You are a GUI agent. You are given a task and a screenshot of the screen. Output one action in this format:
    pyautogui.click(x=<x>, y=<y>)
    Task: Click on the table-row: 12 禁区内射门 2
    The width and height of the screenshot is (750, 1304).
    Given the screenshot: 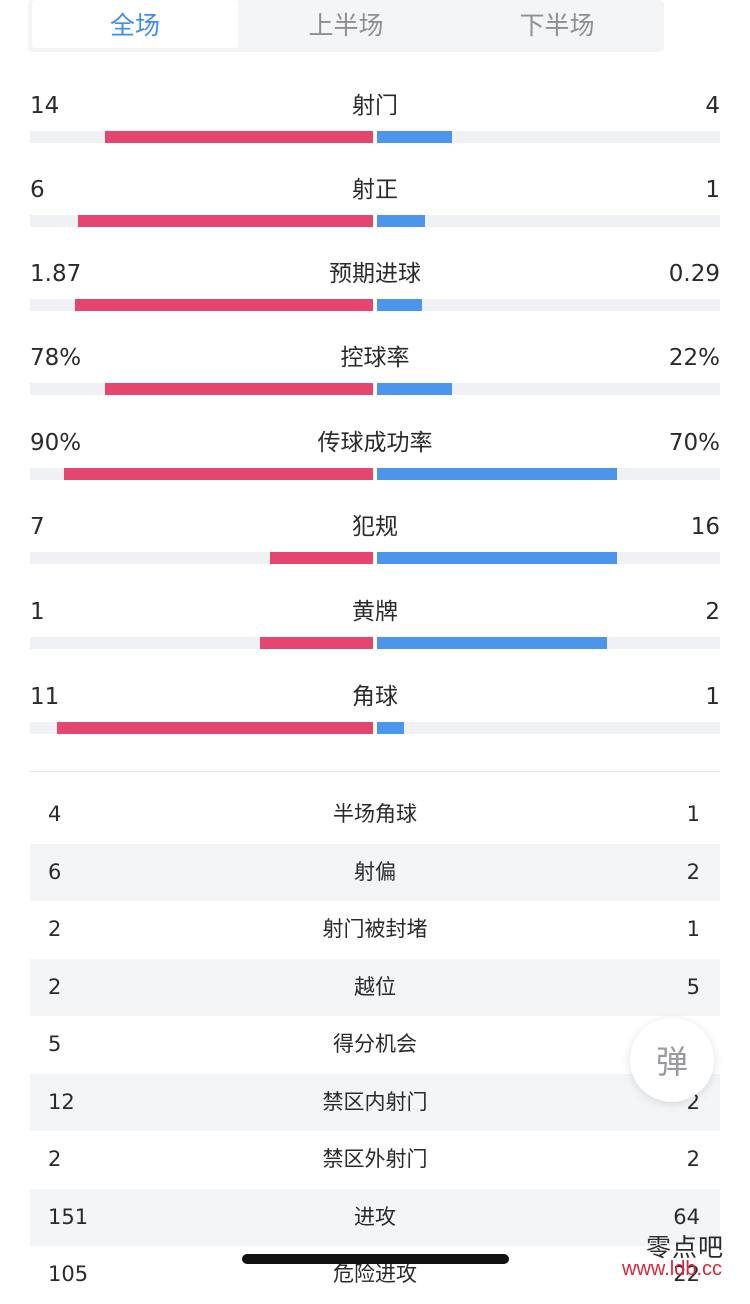 What is the action you would take?
    pyautogui.click(x=375, y=1102)
    